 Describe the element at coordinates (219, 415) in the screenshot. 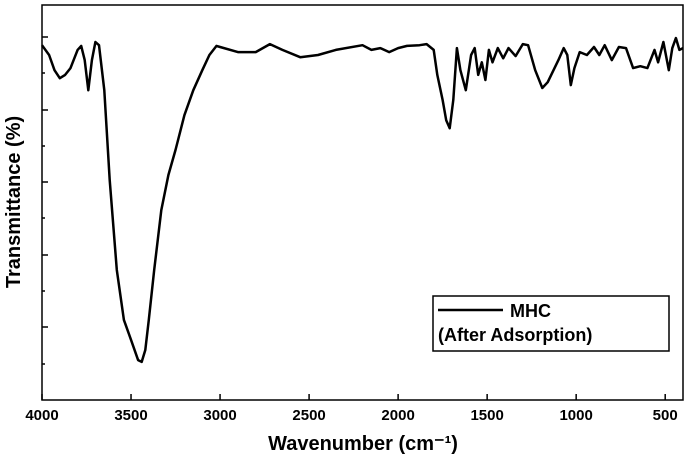

I see `x-tick-label: 3000` at that location.